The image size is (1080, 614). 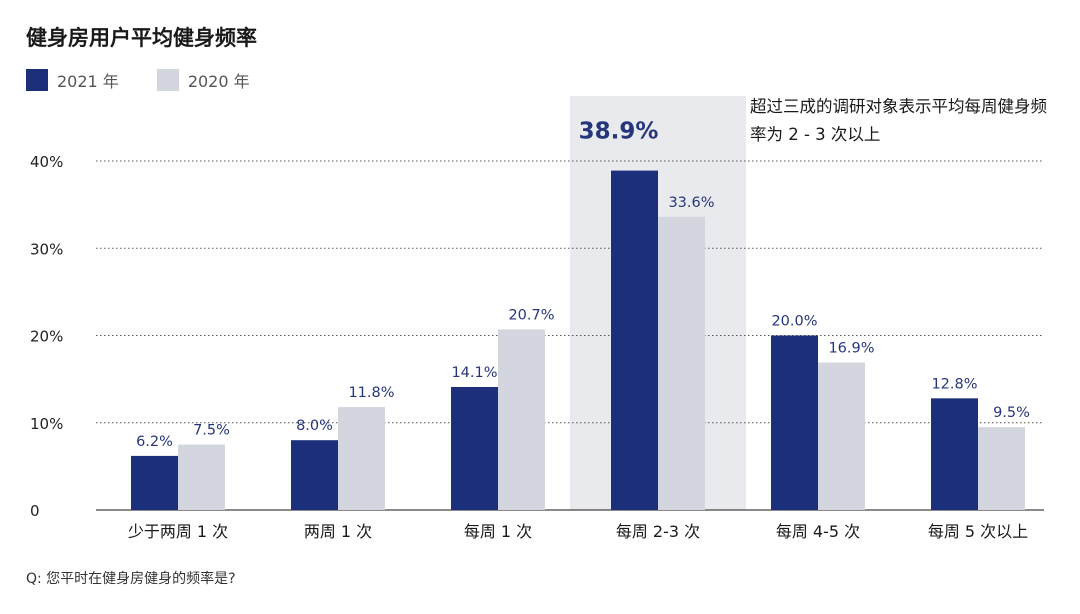 I want to click on data-label: 12.8%, so click(x=954, y=384).